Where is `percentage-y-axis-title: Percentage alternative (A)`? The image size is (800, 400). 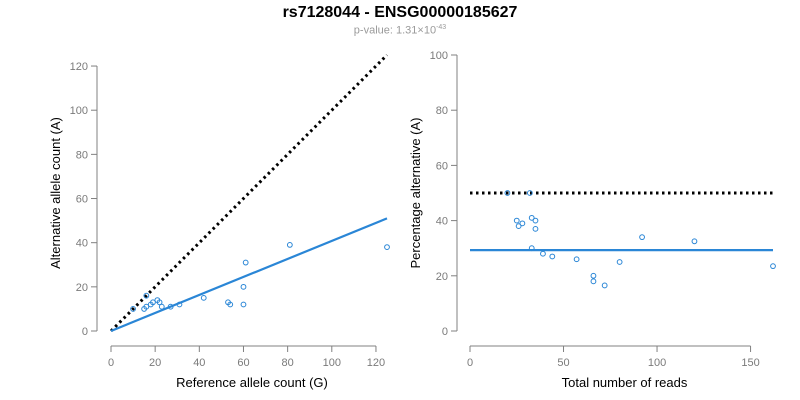 percentage-y-axis-title: Percentage alternative (A) is located at coordinates (415, 192).